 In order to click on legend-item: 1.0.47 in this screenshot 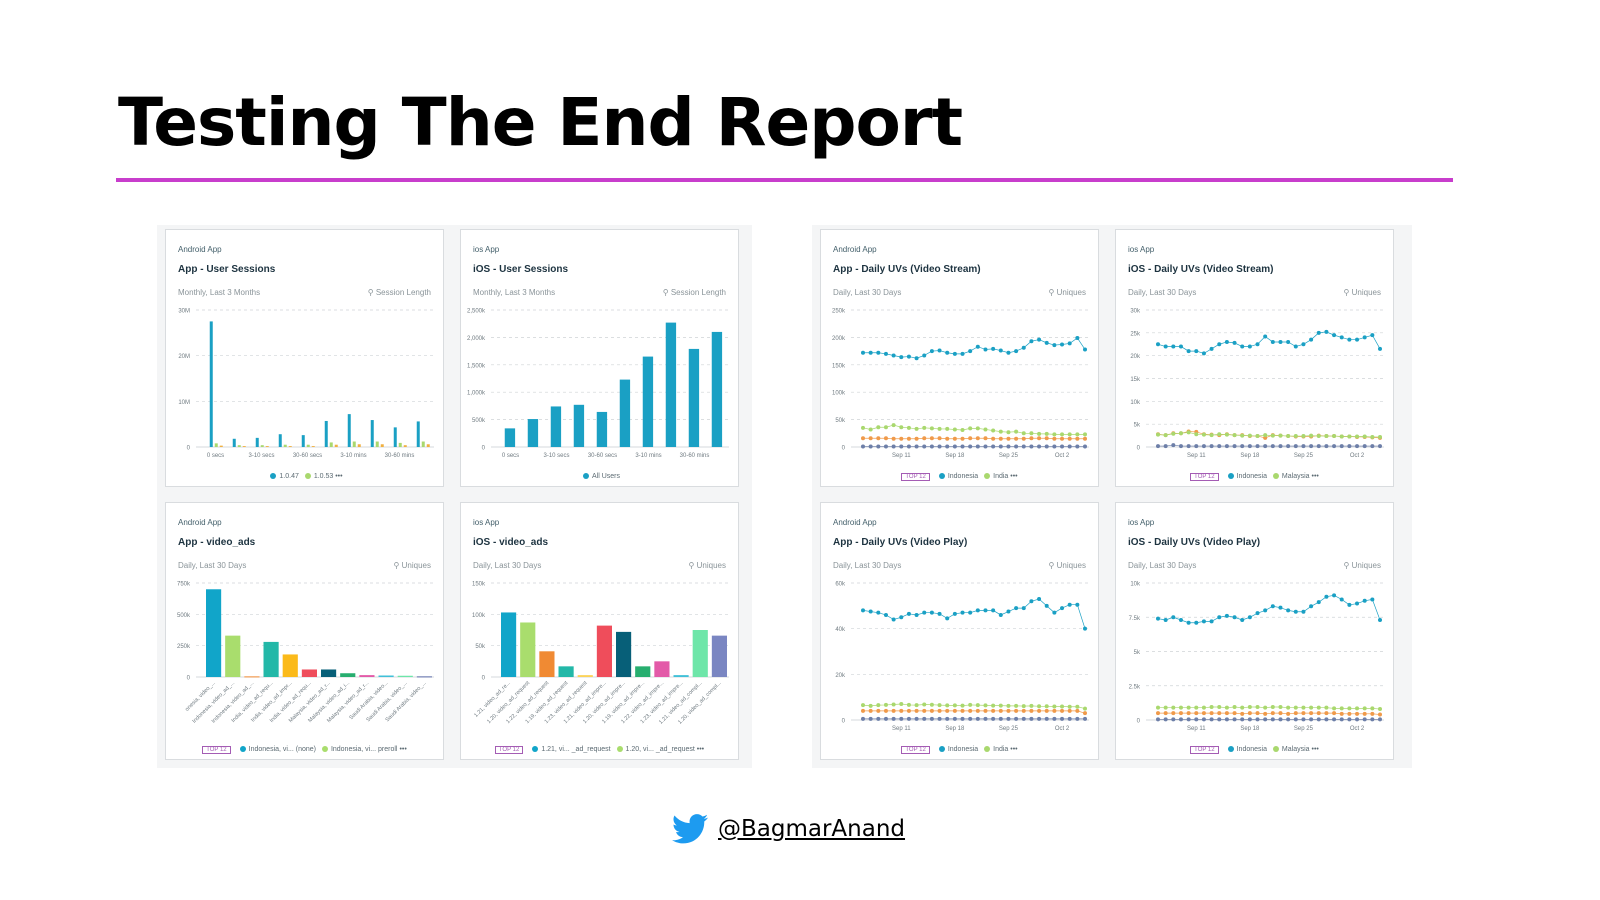, I will do `click(289, 476)`.